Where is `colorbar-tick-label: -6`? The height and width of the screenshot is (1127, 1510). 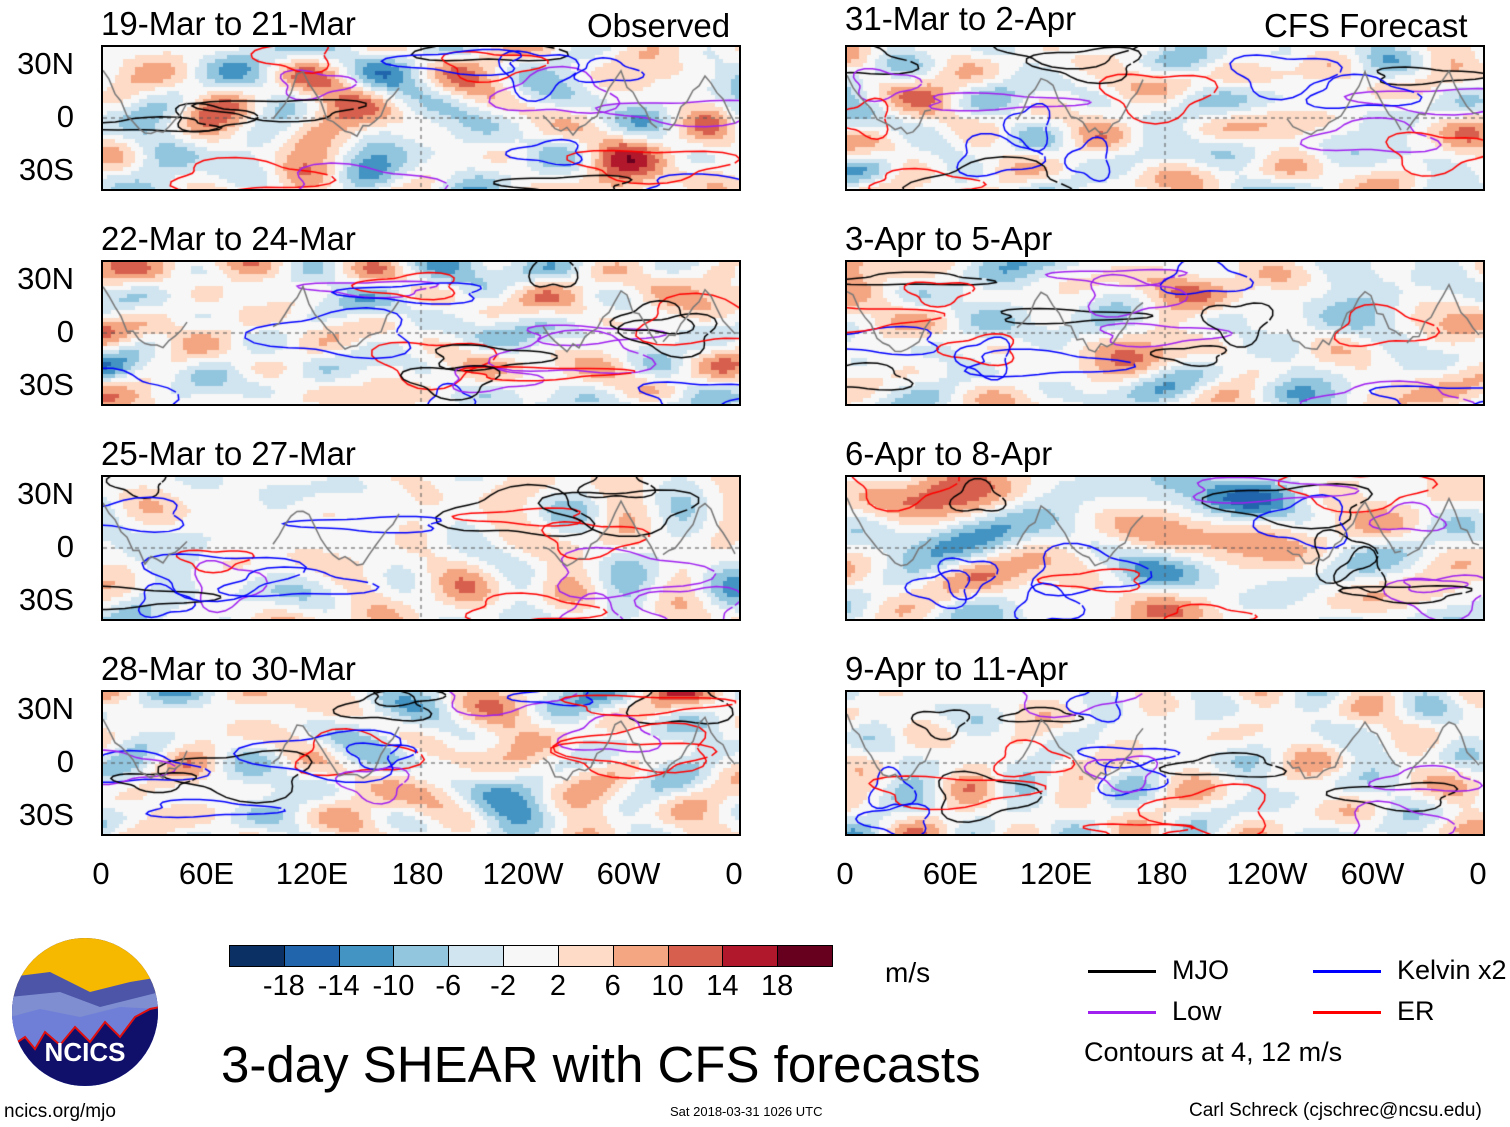 colorbar-tick-label: -6 is located at coordinates (448, 986).